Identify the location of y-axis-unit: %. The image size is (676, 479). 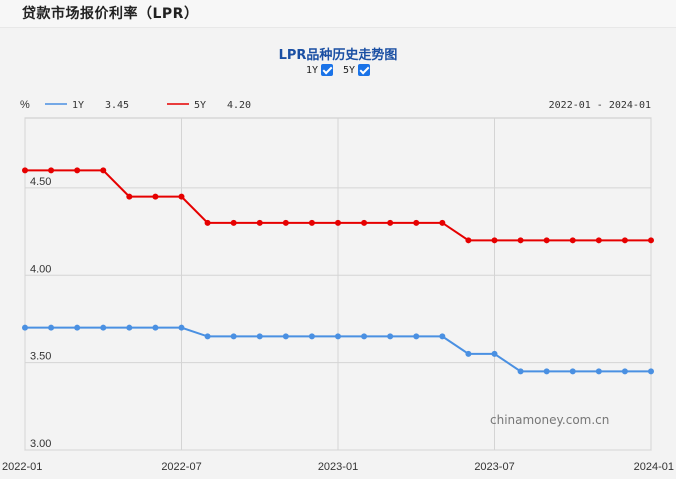
(25, 105).